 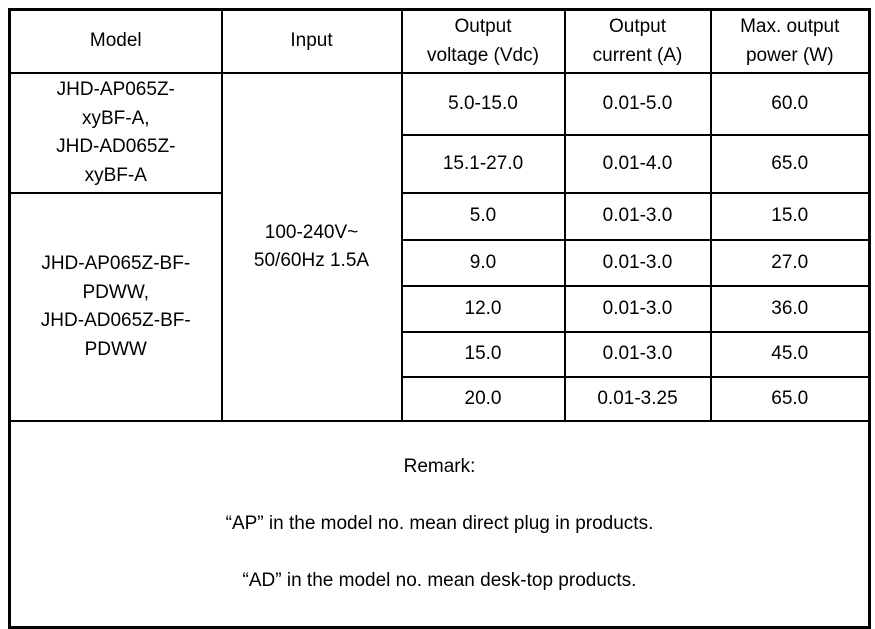 I want to click on current-cell: 0.01-5.0, so click(x=637, y=104).